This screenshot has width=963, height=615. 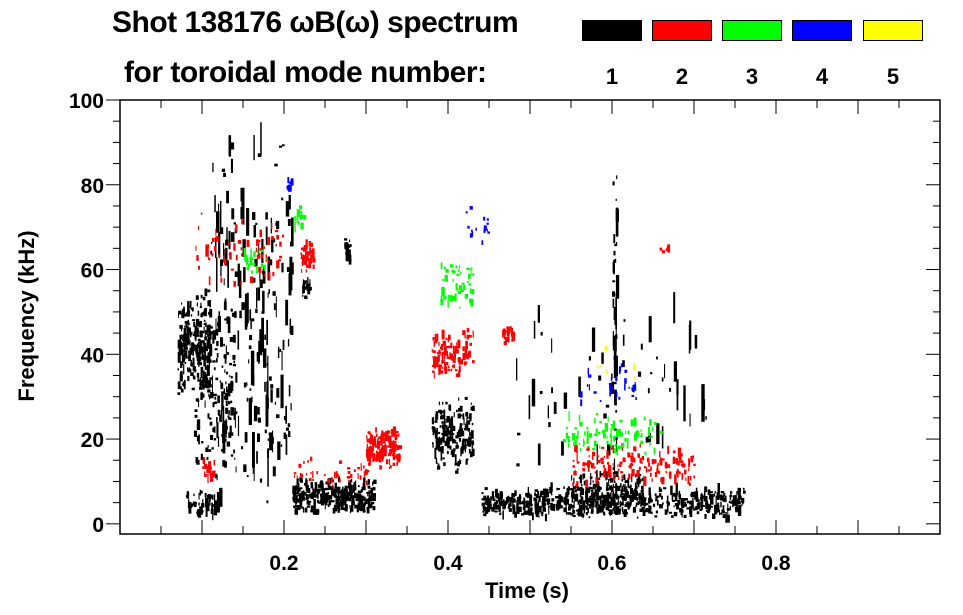 I want to click on y-tick-label: 0, so click(x=98, y=525).